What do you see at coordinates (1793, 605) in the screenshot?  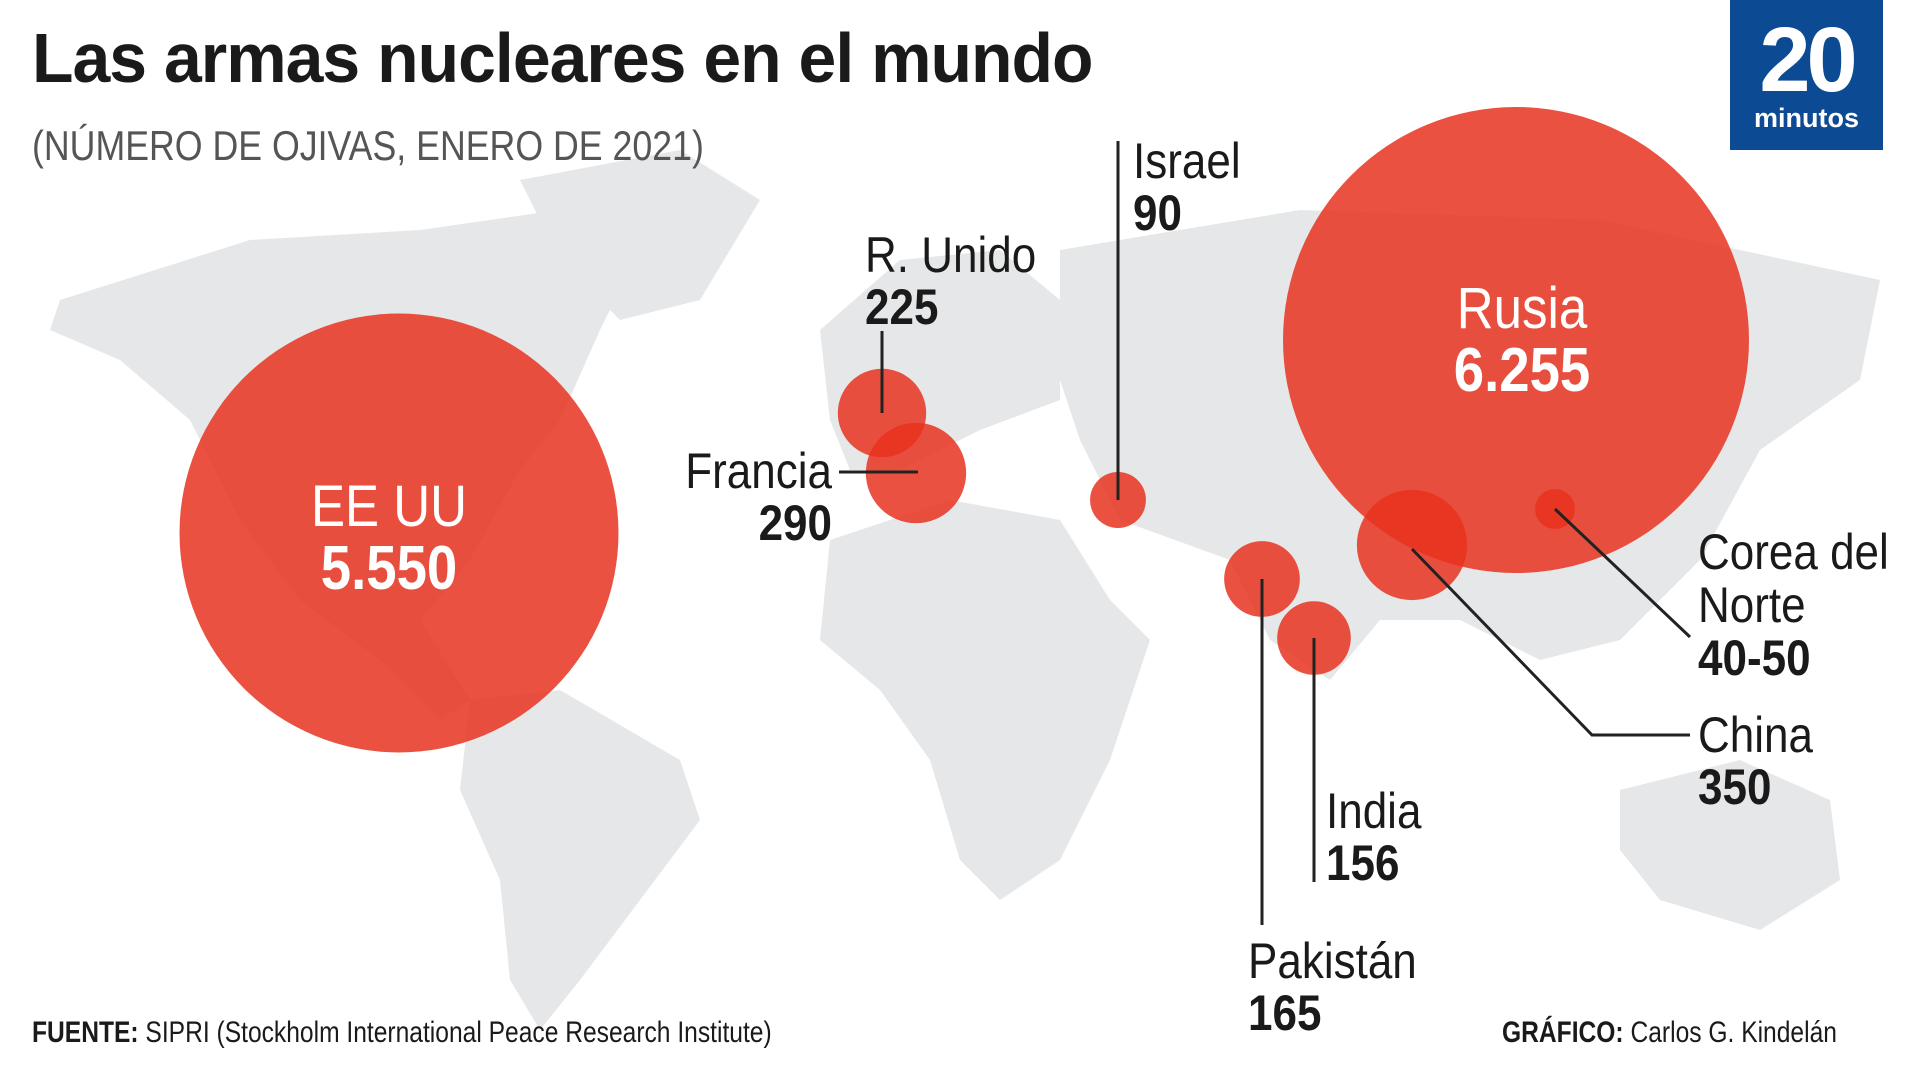 I see `label-corea-del-norte: Corea del Norte 40-50` at bounding box center [1793, 605].